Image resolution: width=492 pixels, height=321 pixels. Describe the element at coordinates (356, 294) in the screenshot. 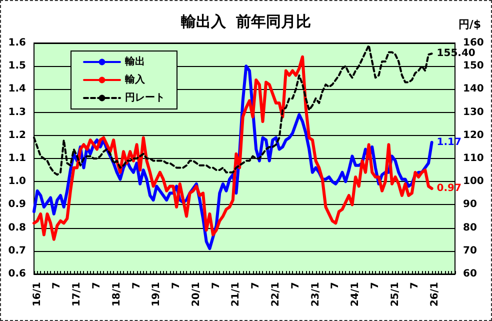

I see `x-tick-label: 24/1` at that location.